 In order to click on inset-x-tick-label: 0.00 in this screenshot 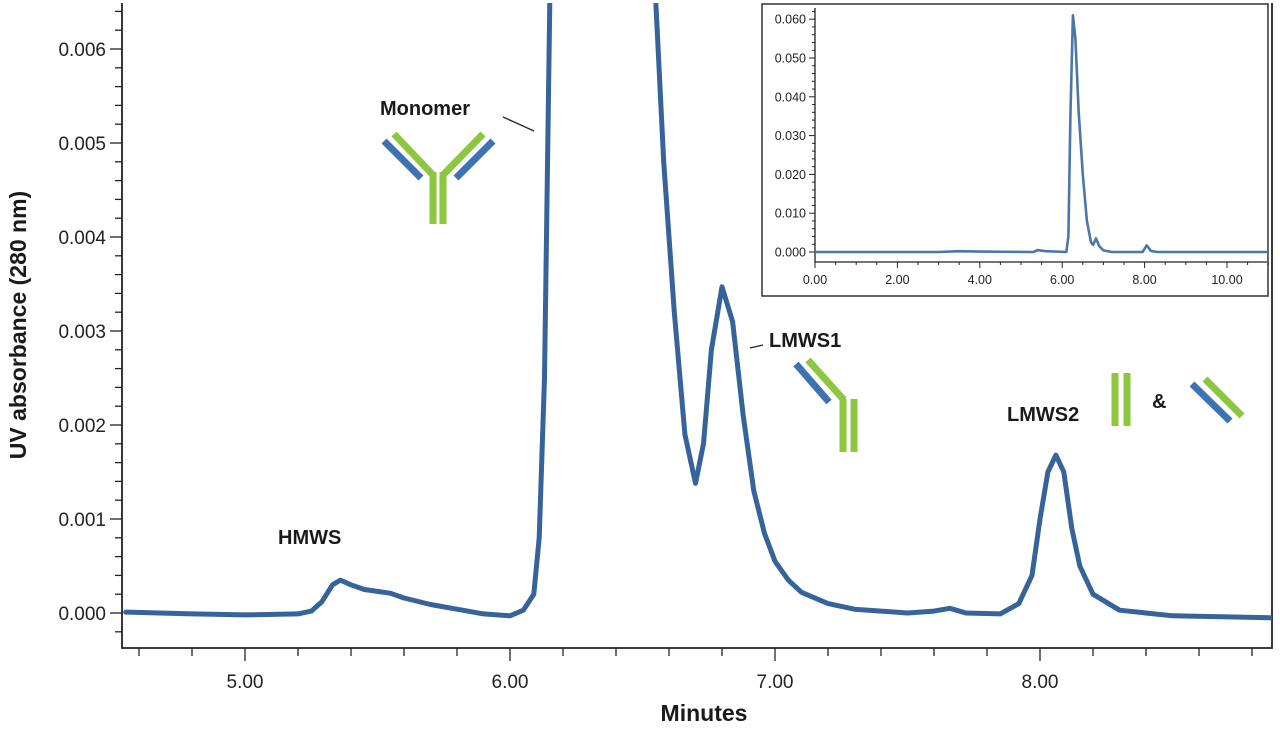, I will do `click(815, 280)`.